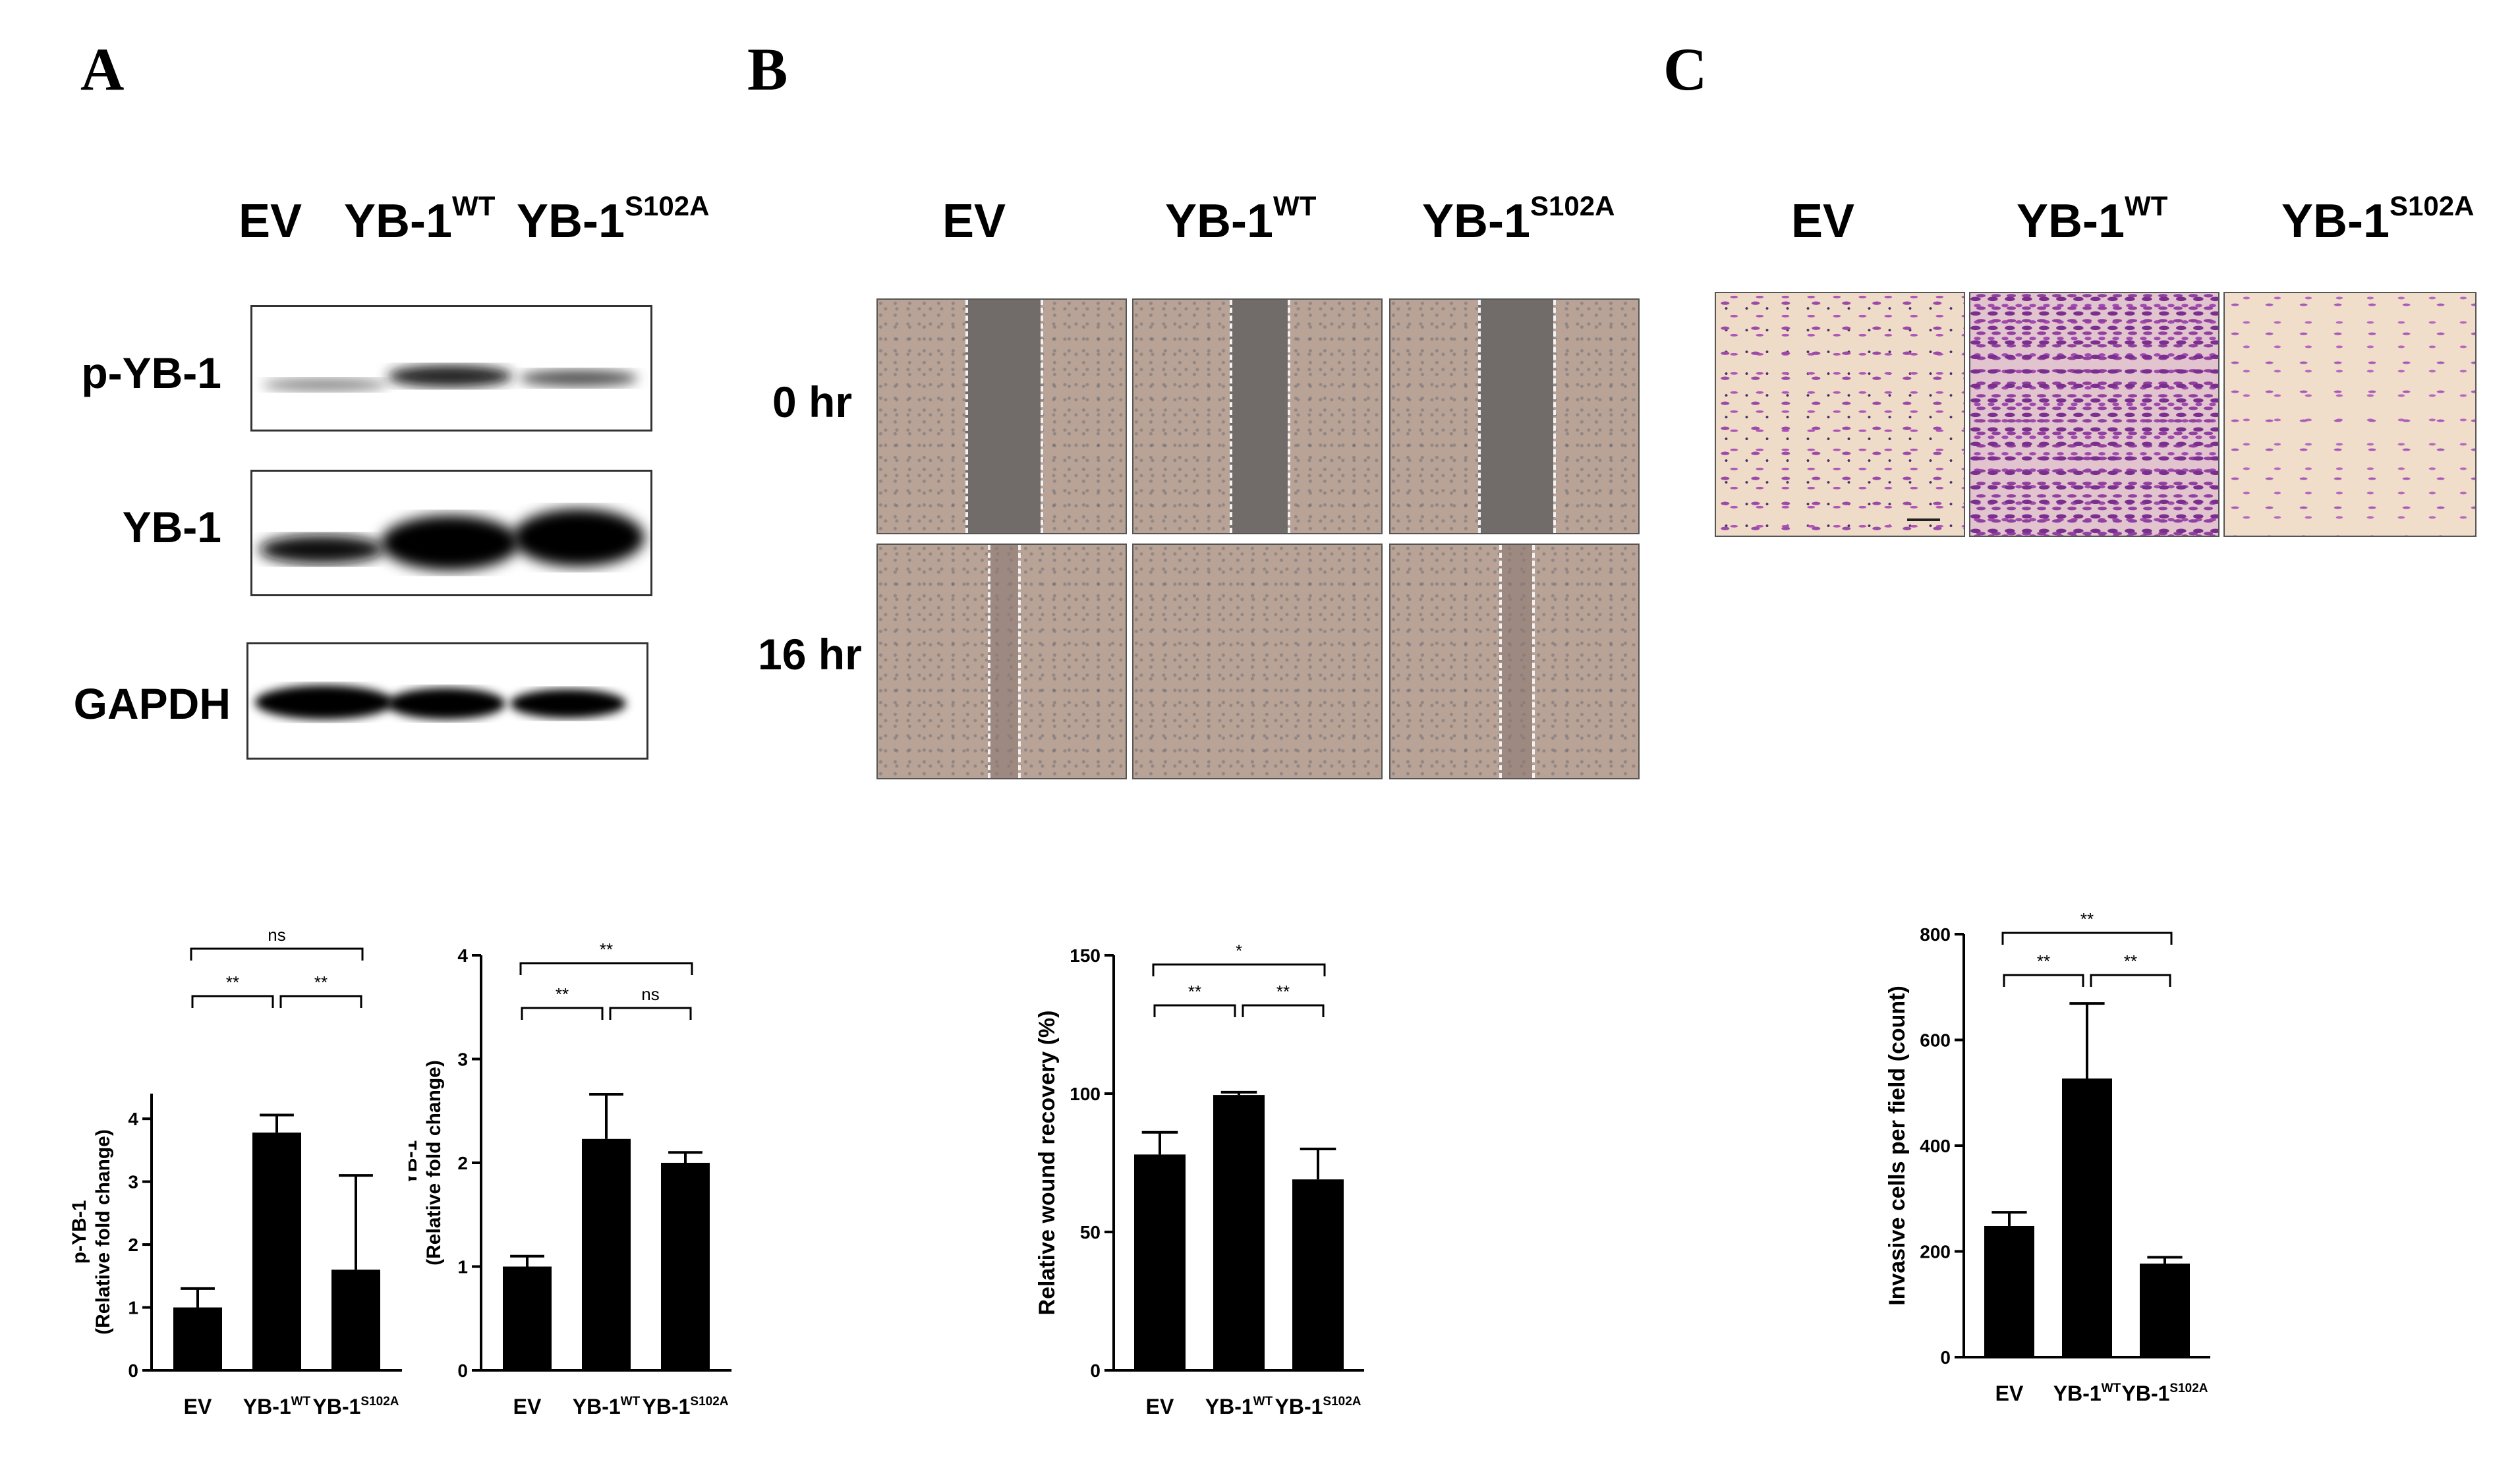  What do you see at coordinates (462, 1267) in the screenshot?
I see `y-tick-label: 1` at bounding box center [462, 1267].